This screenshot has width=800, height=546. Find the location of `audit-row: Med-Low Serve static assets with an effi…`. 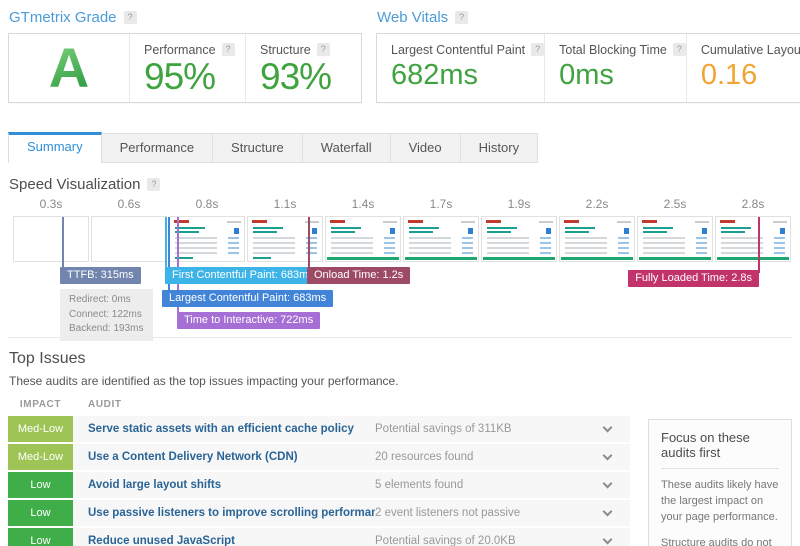

audit-row: Med-Low Serve static assets with an effi… is located at coordinates (319, 429).